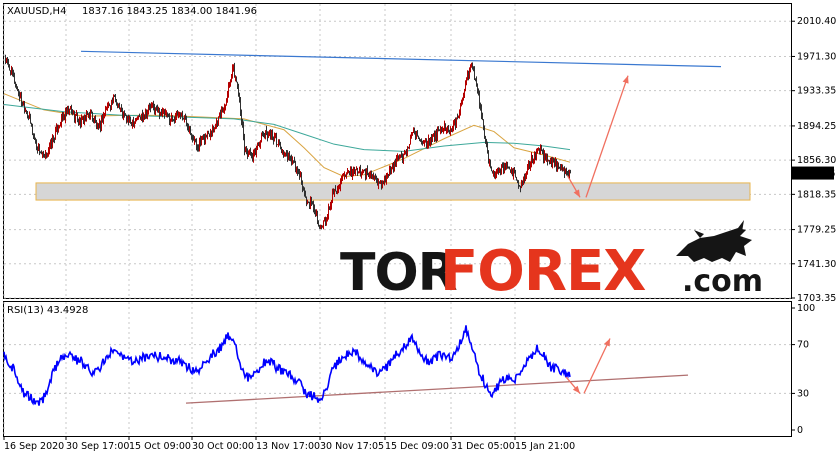  What do you see at coordinates (34, 446) in the screenshot?
I see `time-tick-label: 16 Sep 2020` at bounding box center [34, 446].